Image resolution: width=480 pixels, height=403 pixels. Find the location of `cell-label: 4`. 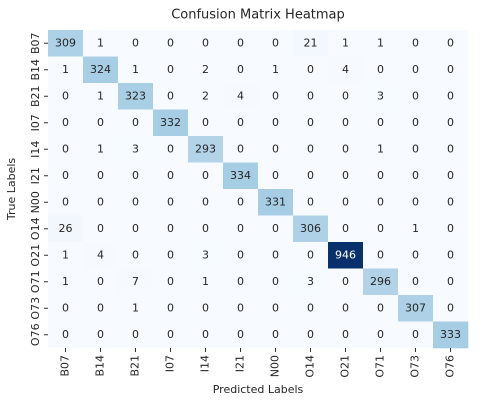

cell-label: 4 is located at coordinates (345, 69).